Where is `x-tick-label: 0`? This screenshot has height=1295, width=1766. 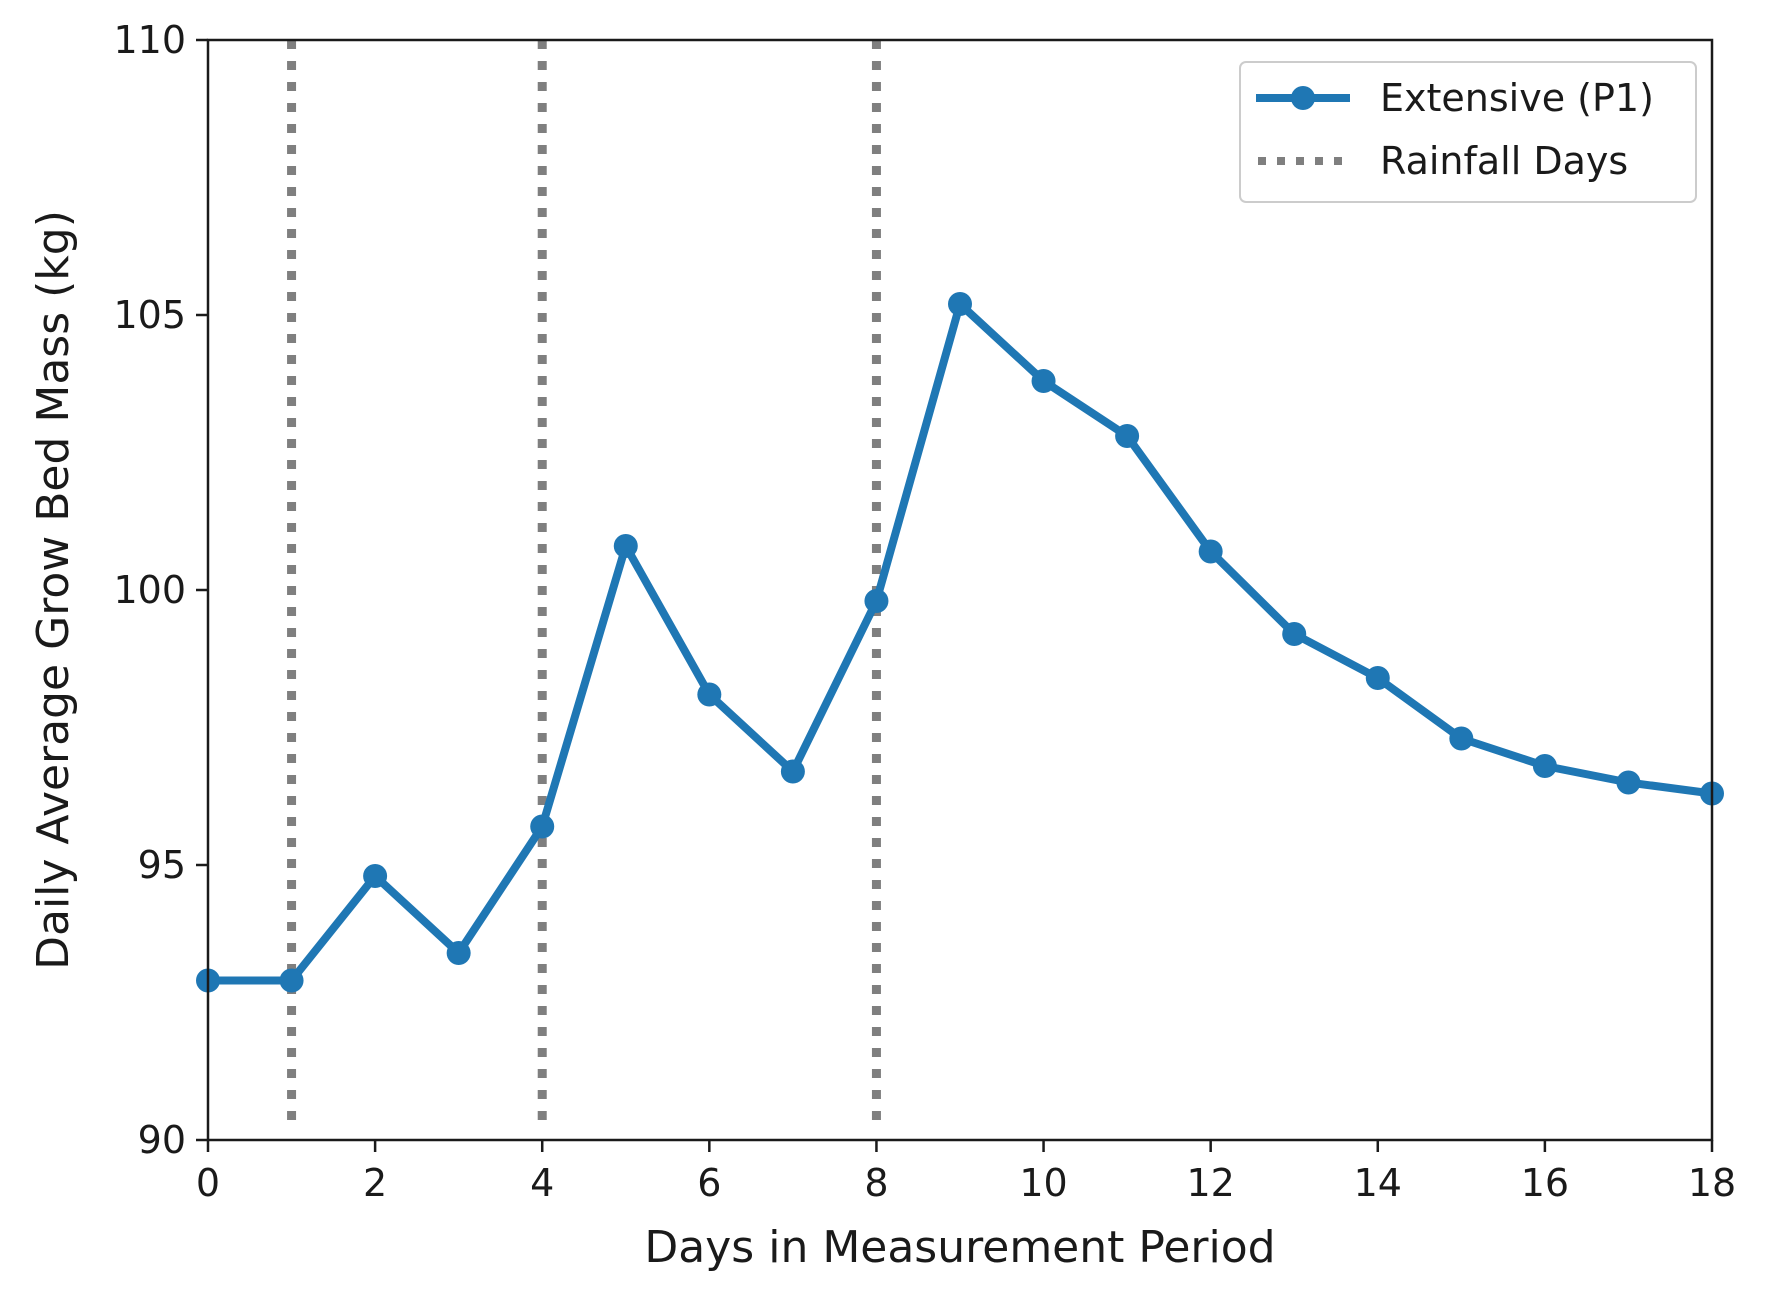
x-tick-label: 0 is located at coordinates (208, 1183).